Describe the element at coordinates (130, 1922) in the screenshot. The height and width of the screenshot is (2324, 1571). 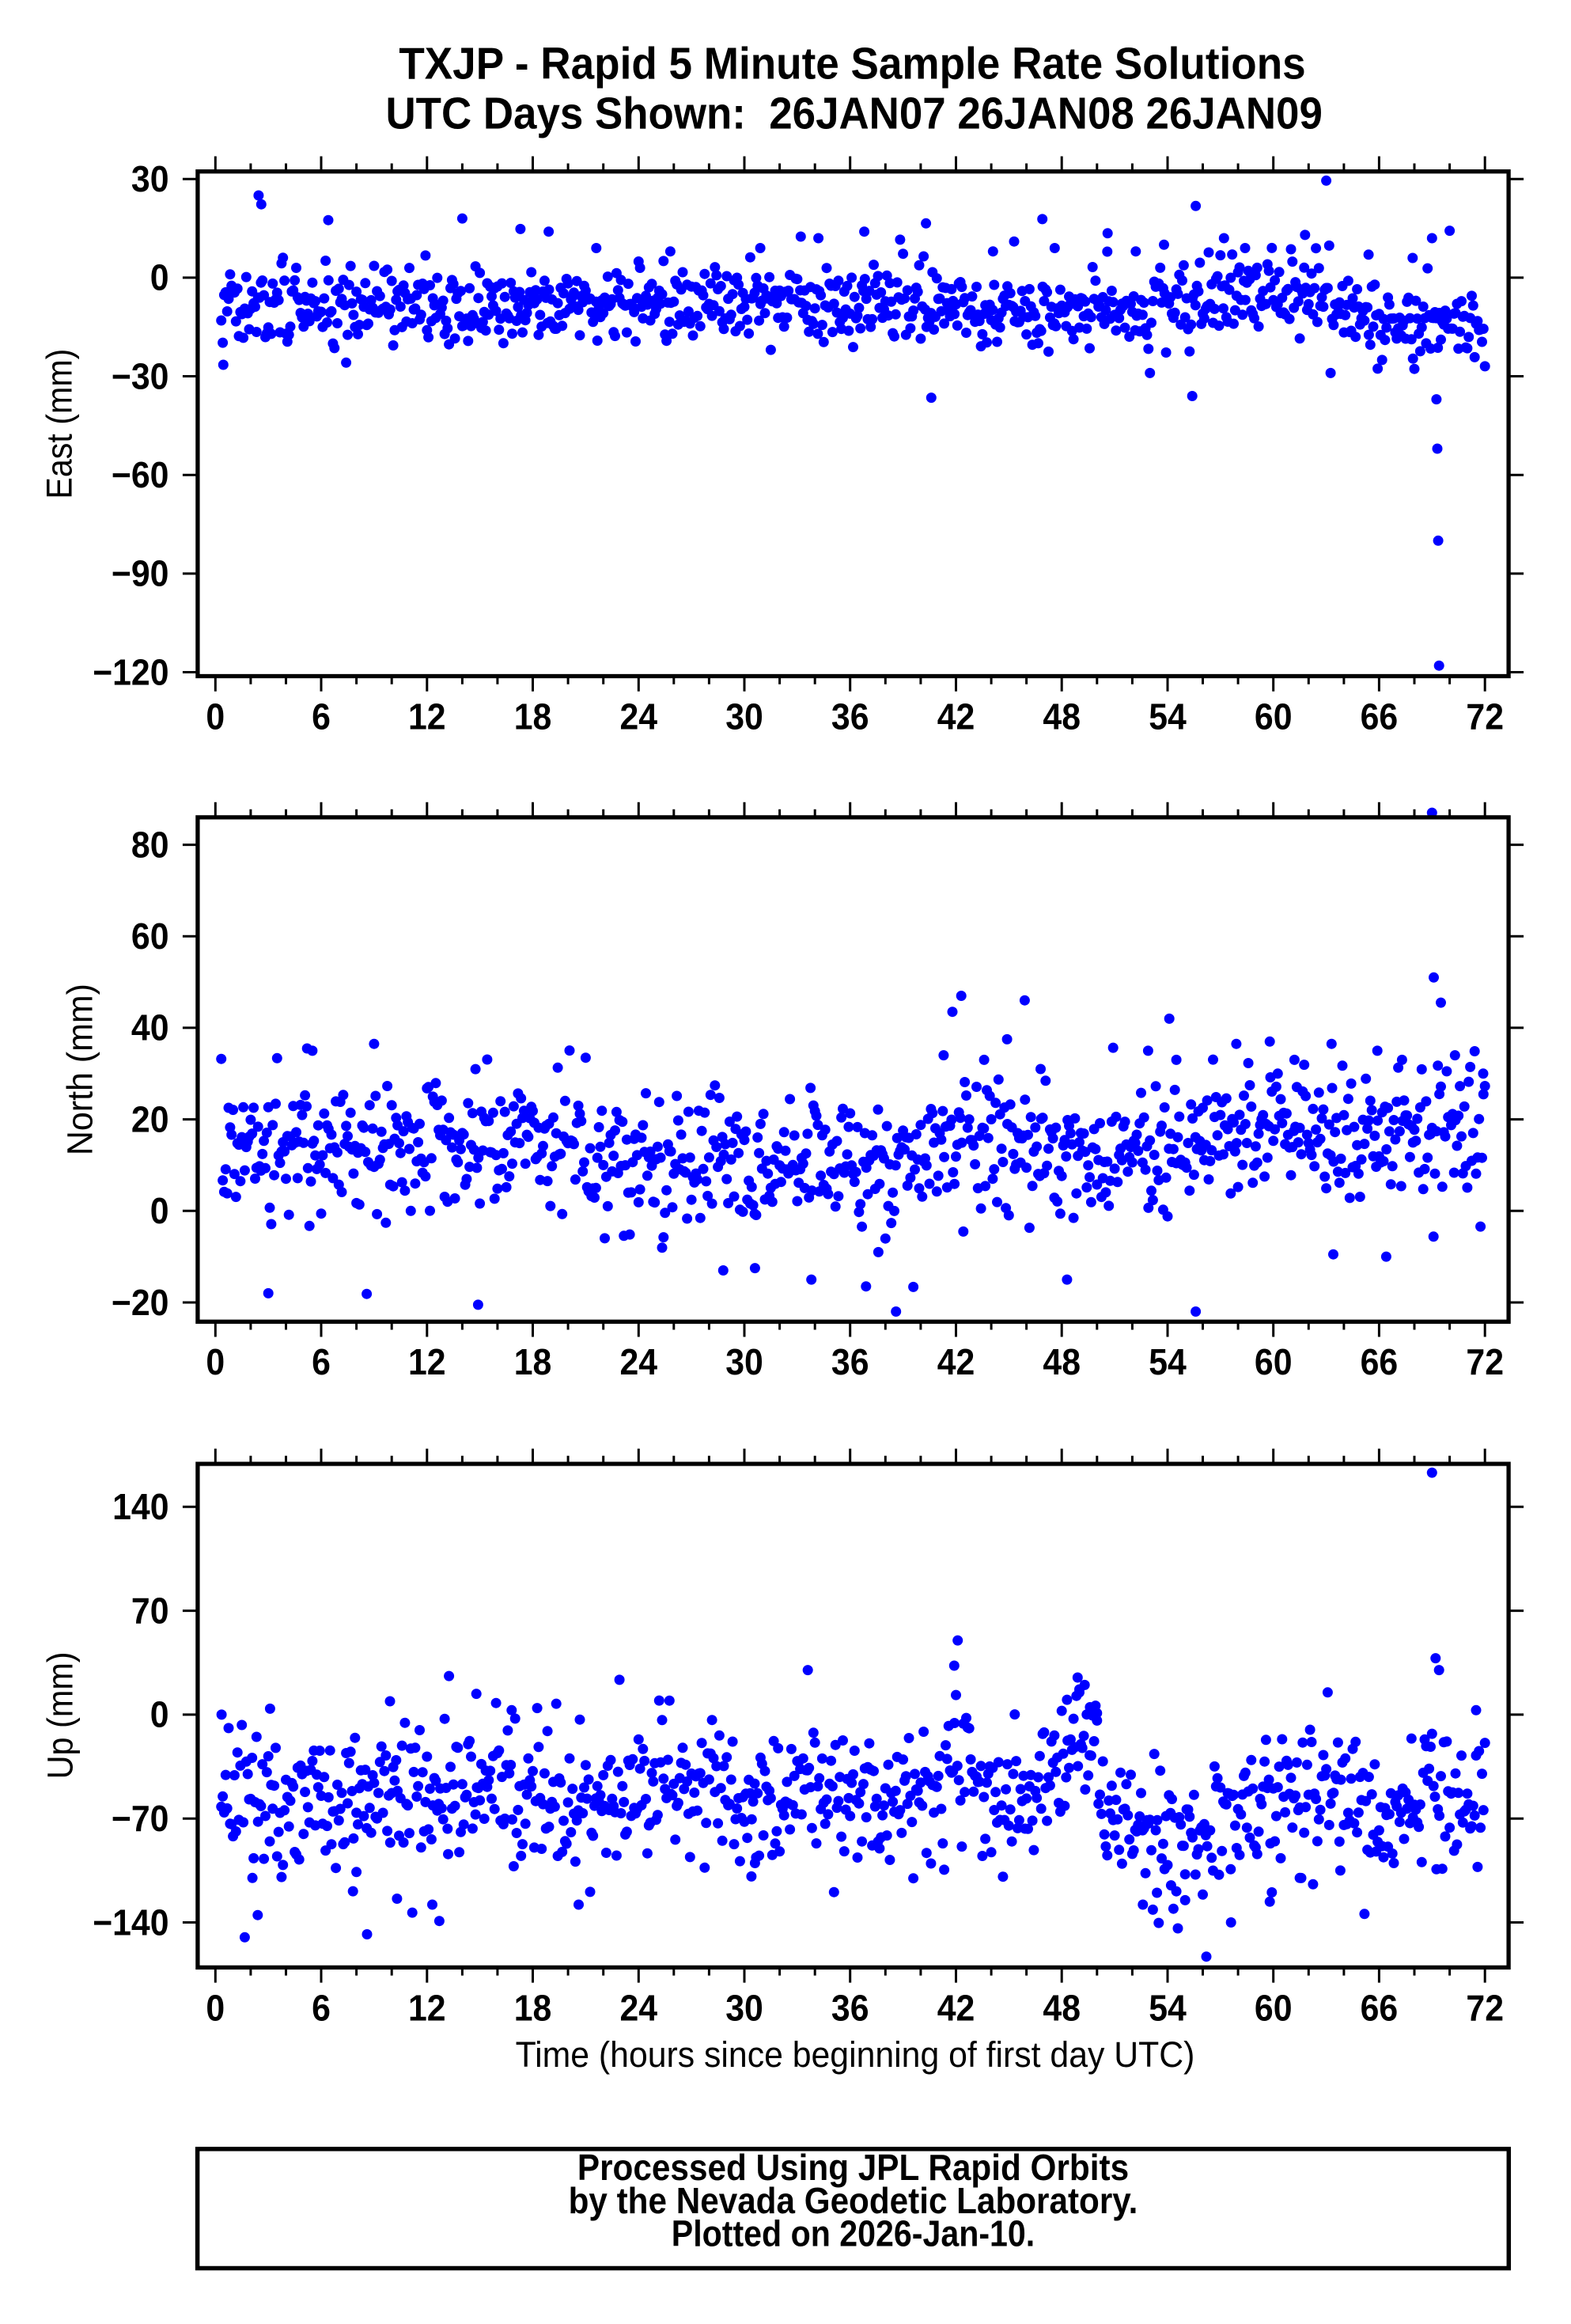
I see `svg-text: −140` at that location.